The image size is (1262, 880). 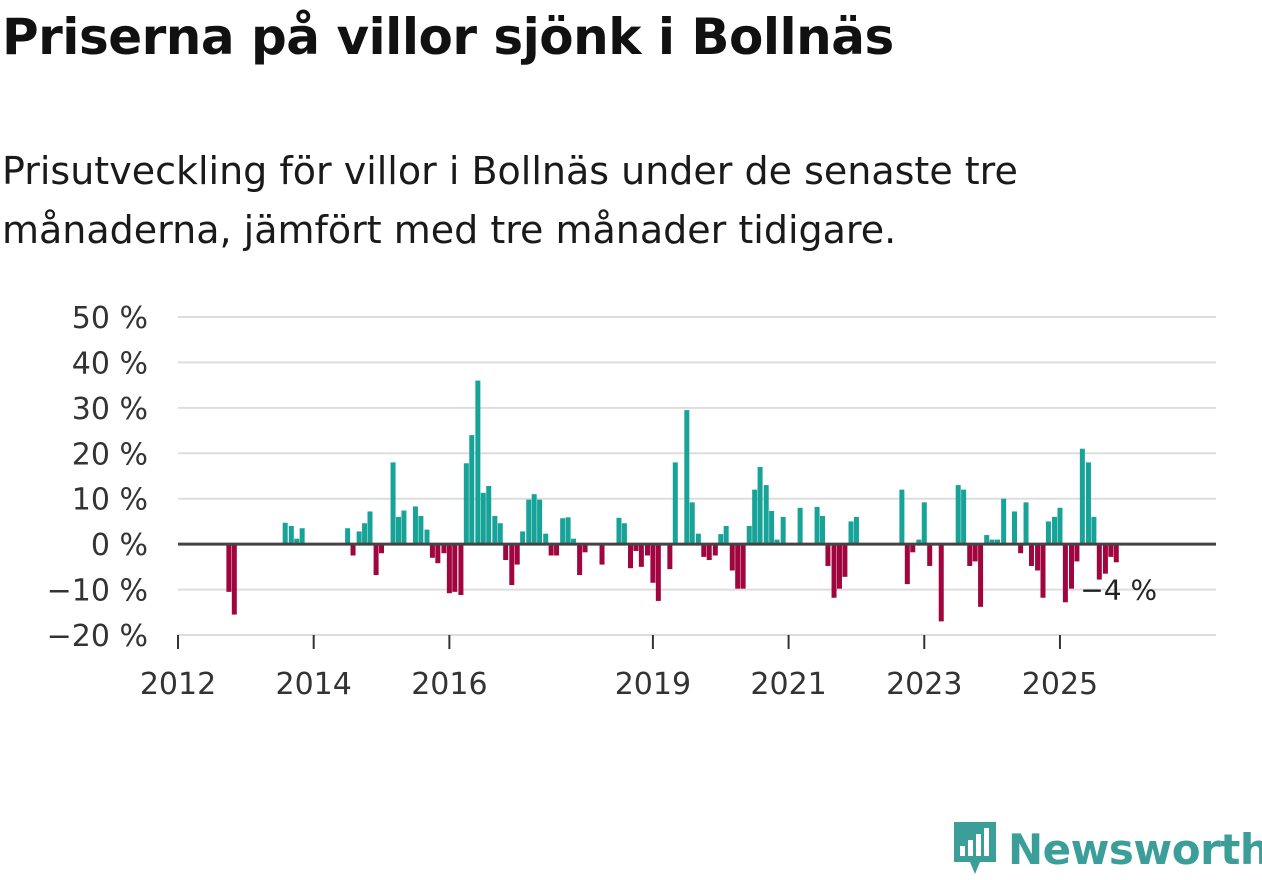 What do you see at coordinates (449, 684) in the screenshot?
I see `x-tick-label: 2016` at bounding box center [449, 684].